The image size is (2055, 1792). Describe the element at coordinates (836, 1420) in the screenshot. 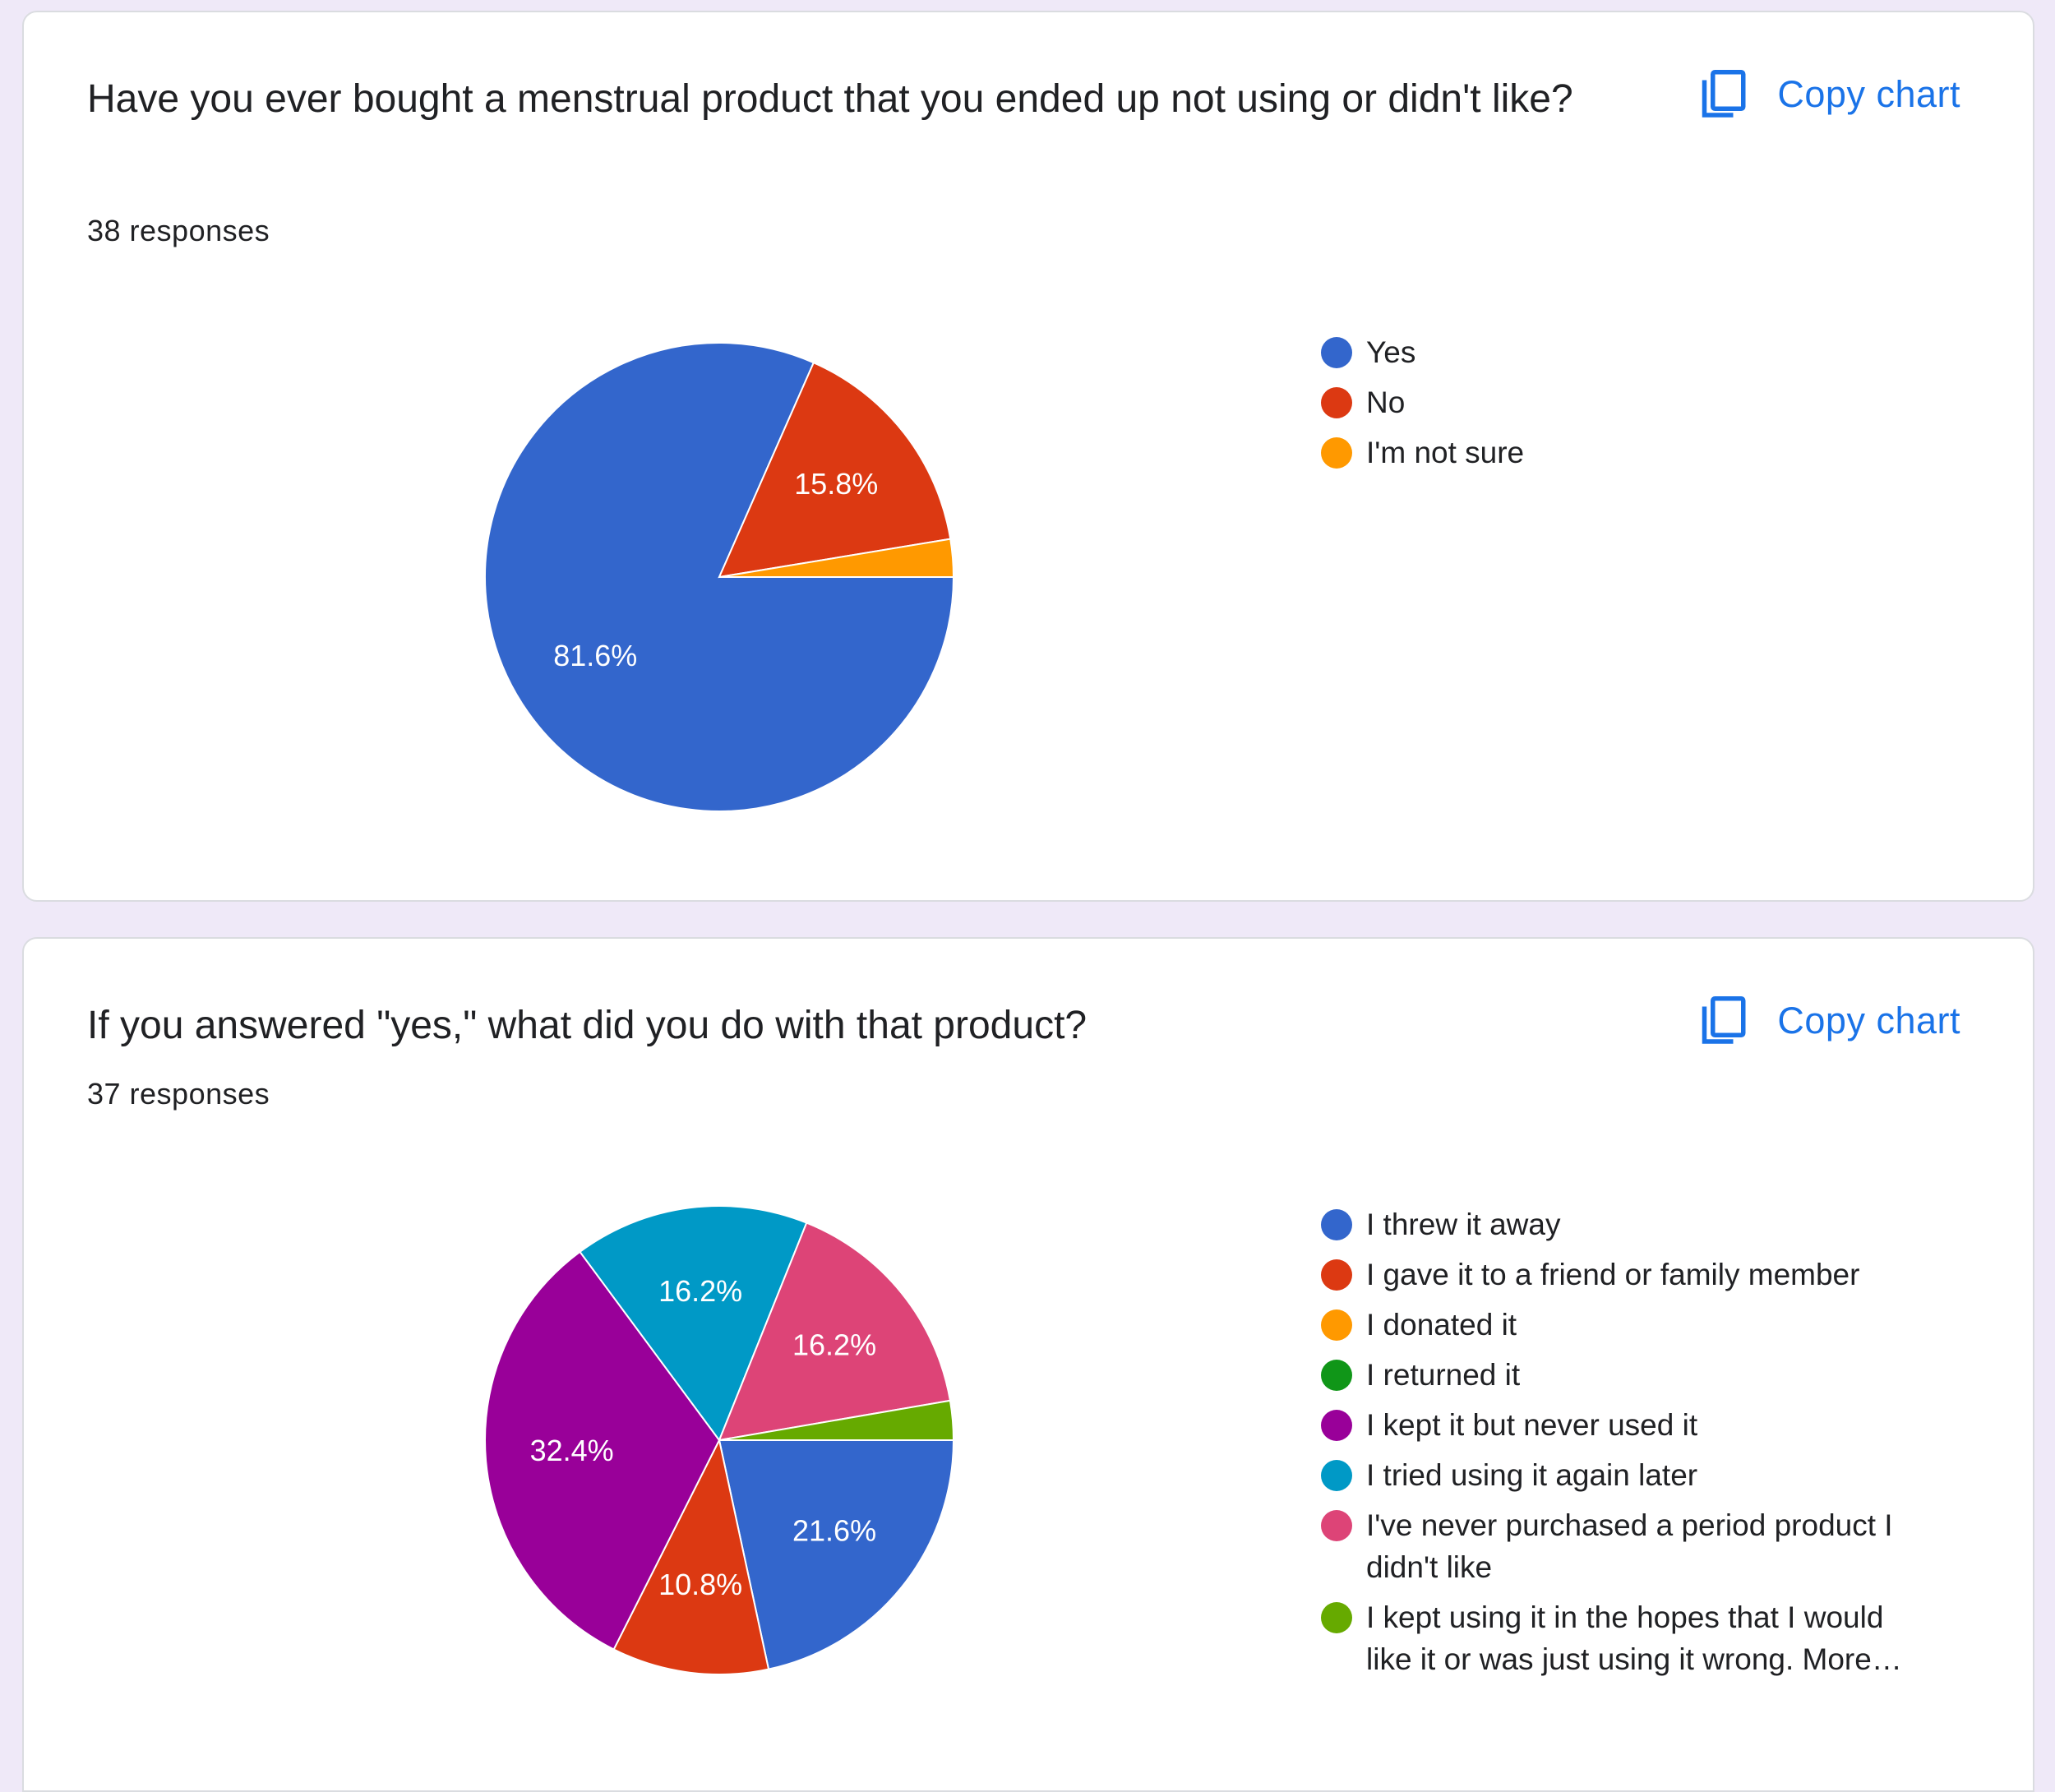

I see `pie-slice-i-kept-using-it-in-the-hopes-that-i-woul` at that location.